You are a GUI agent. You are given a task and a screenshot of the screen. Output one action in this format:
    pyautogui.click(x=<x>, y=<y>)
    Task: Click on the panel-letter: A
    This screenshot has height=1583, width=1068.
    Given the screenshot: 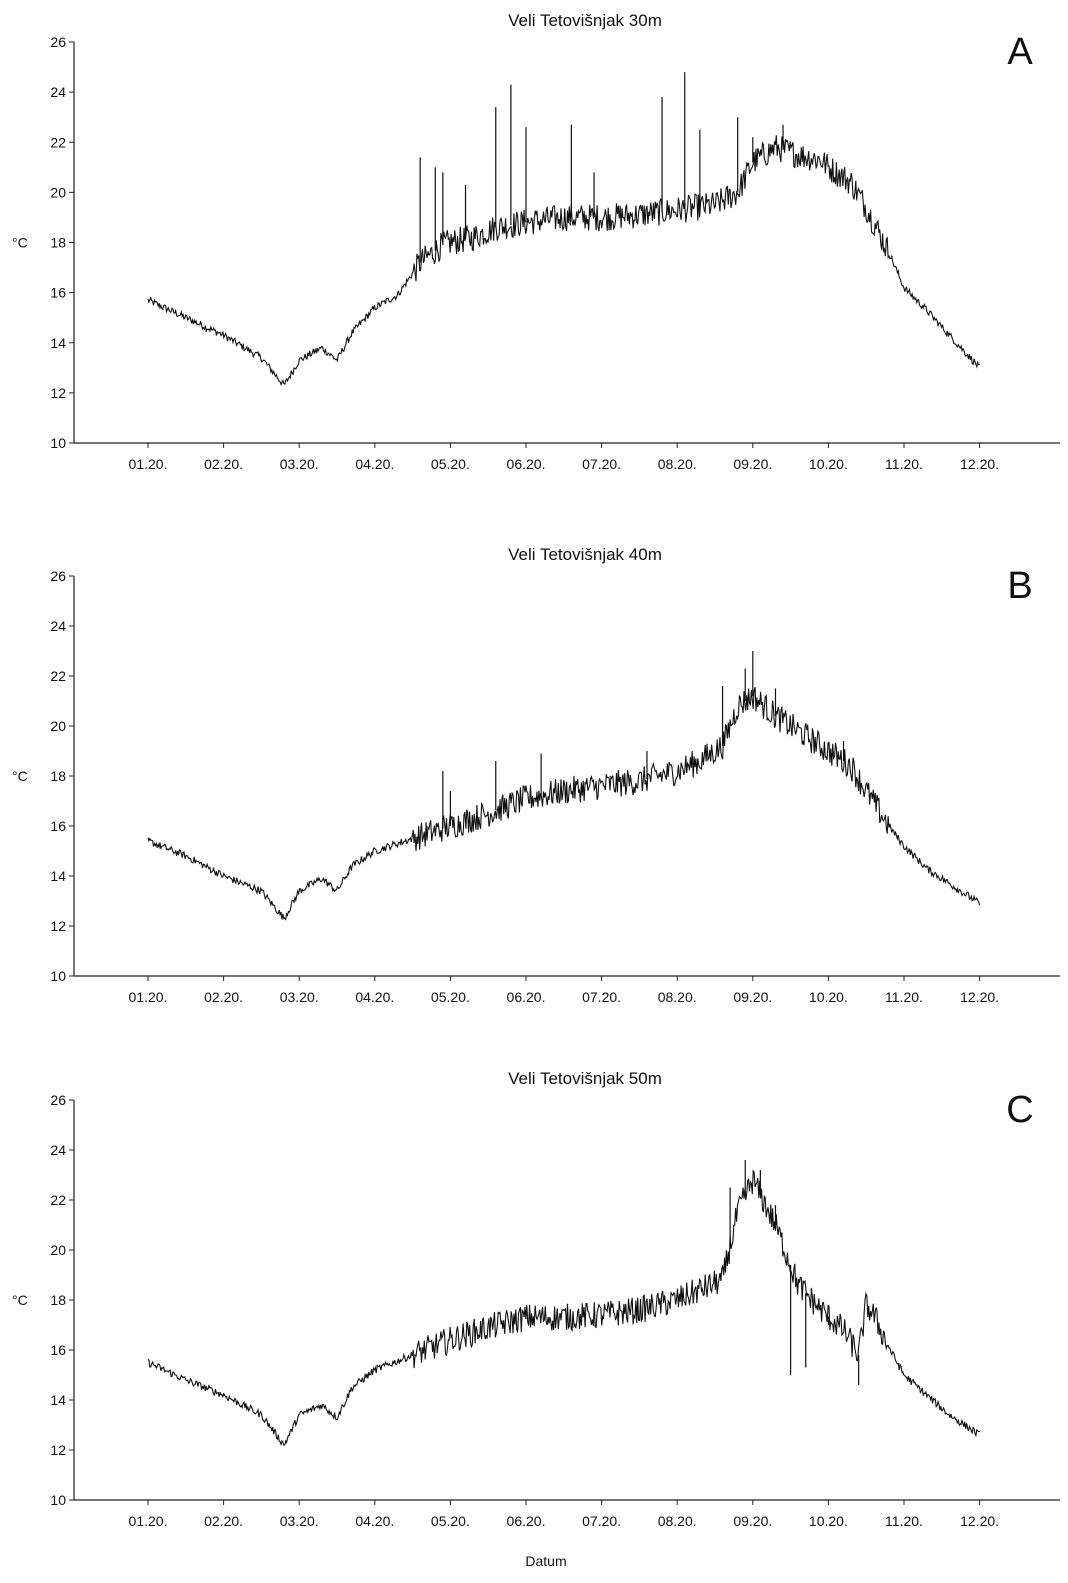 What is the action you would take?
    pyautogui.click(x=1020, y=52)
    